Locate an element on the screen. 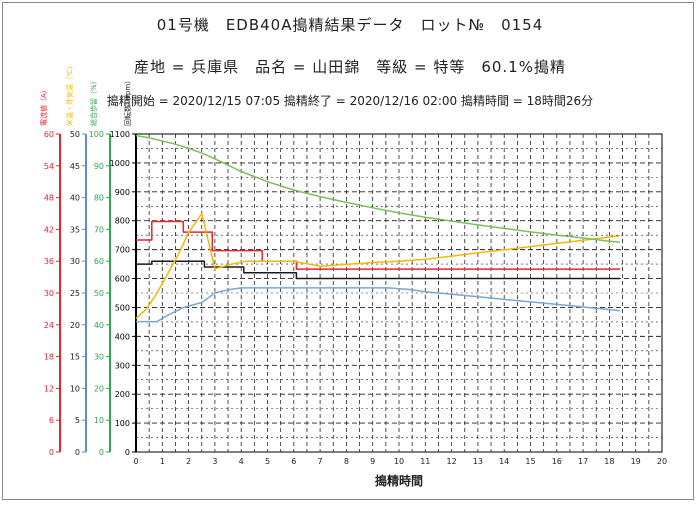  ratio-axis-title: 総合歩留（%） is located at coordinates (93, 101).